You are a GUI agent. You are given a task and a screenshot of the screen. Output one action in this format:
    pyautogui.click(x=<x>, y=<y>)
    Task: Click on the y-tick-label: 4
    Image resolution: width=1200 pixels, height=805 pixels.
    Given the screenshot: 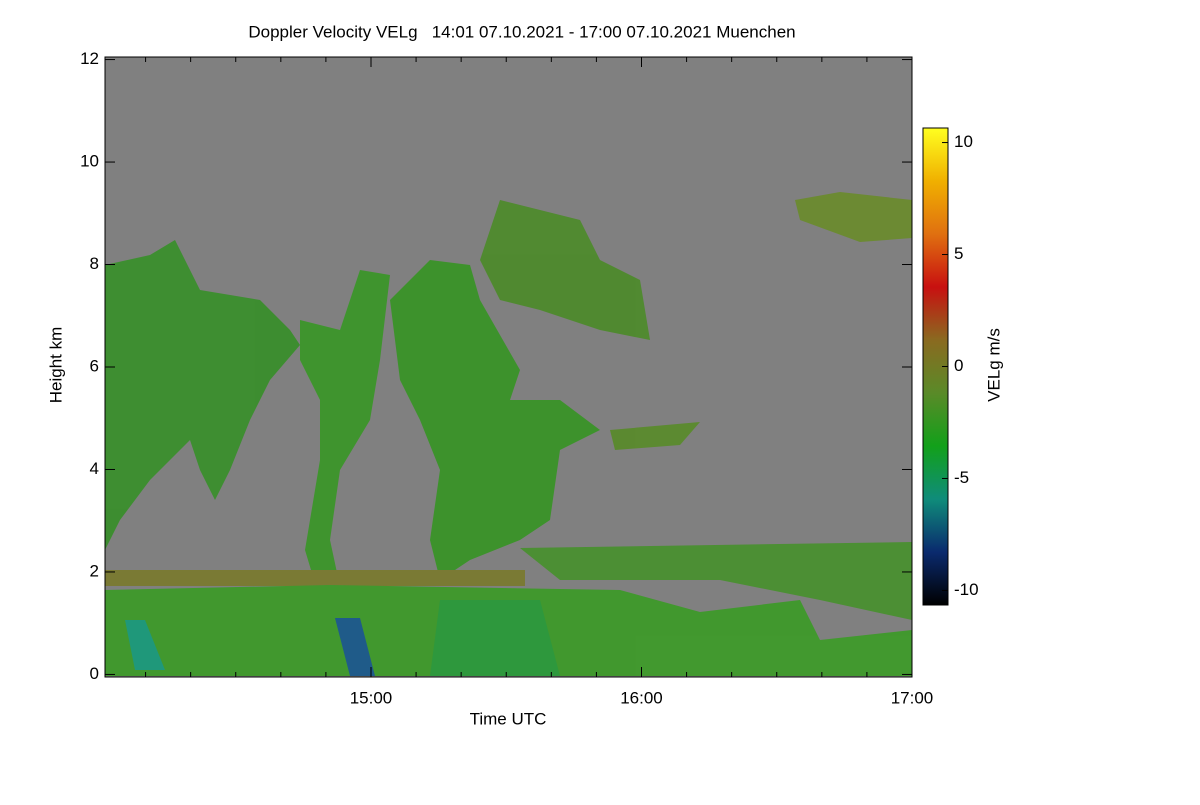 What is the action you would take?
    pyautogui.click(x=94, y=468)
    